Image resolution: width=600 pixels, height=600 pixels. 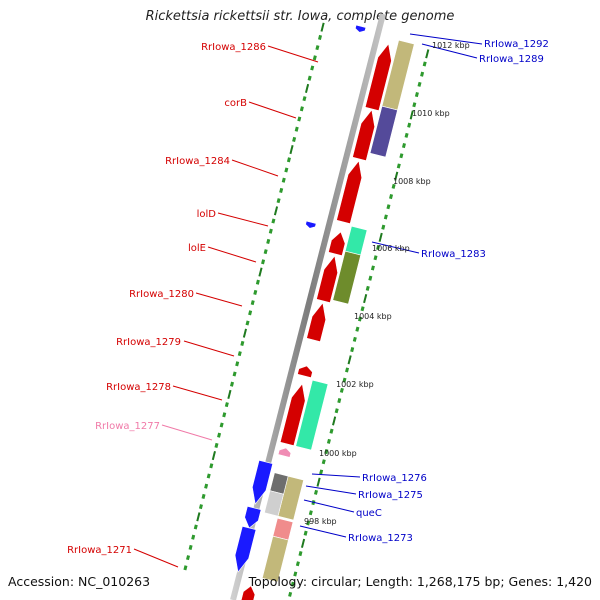 I want to click on gene-label-rriowa-1273: RrIowa_1273, so click(x=380, y=538).